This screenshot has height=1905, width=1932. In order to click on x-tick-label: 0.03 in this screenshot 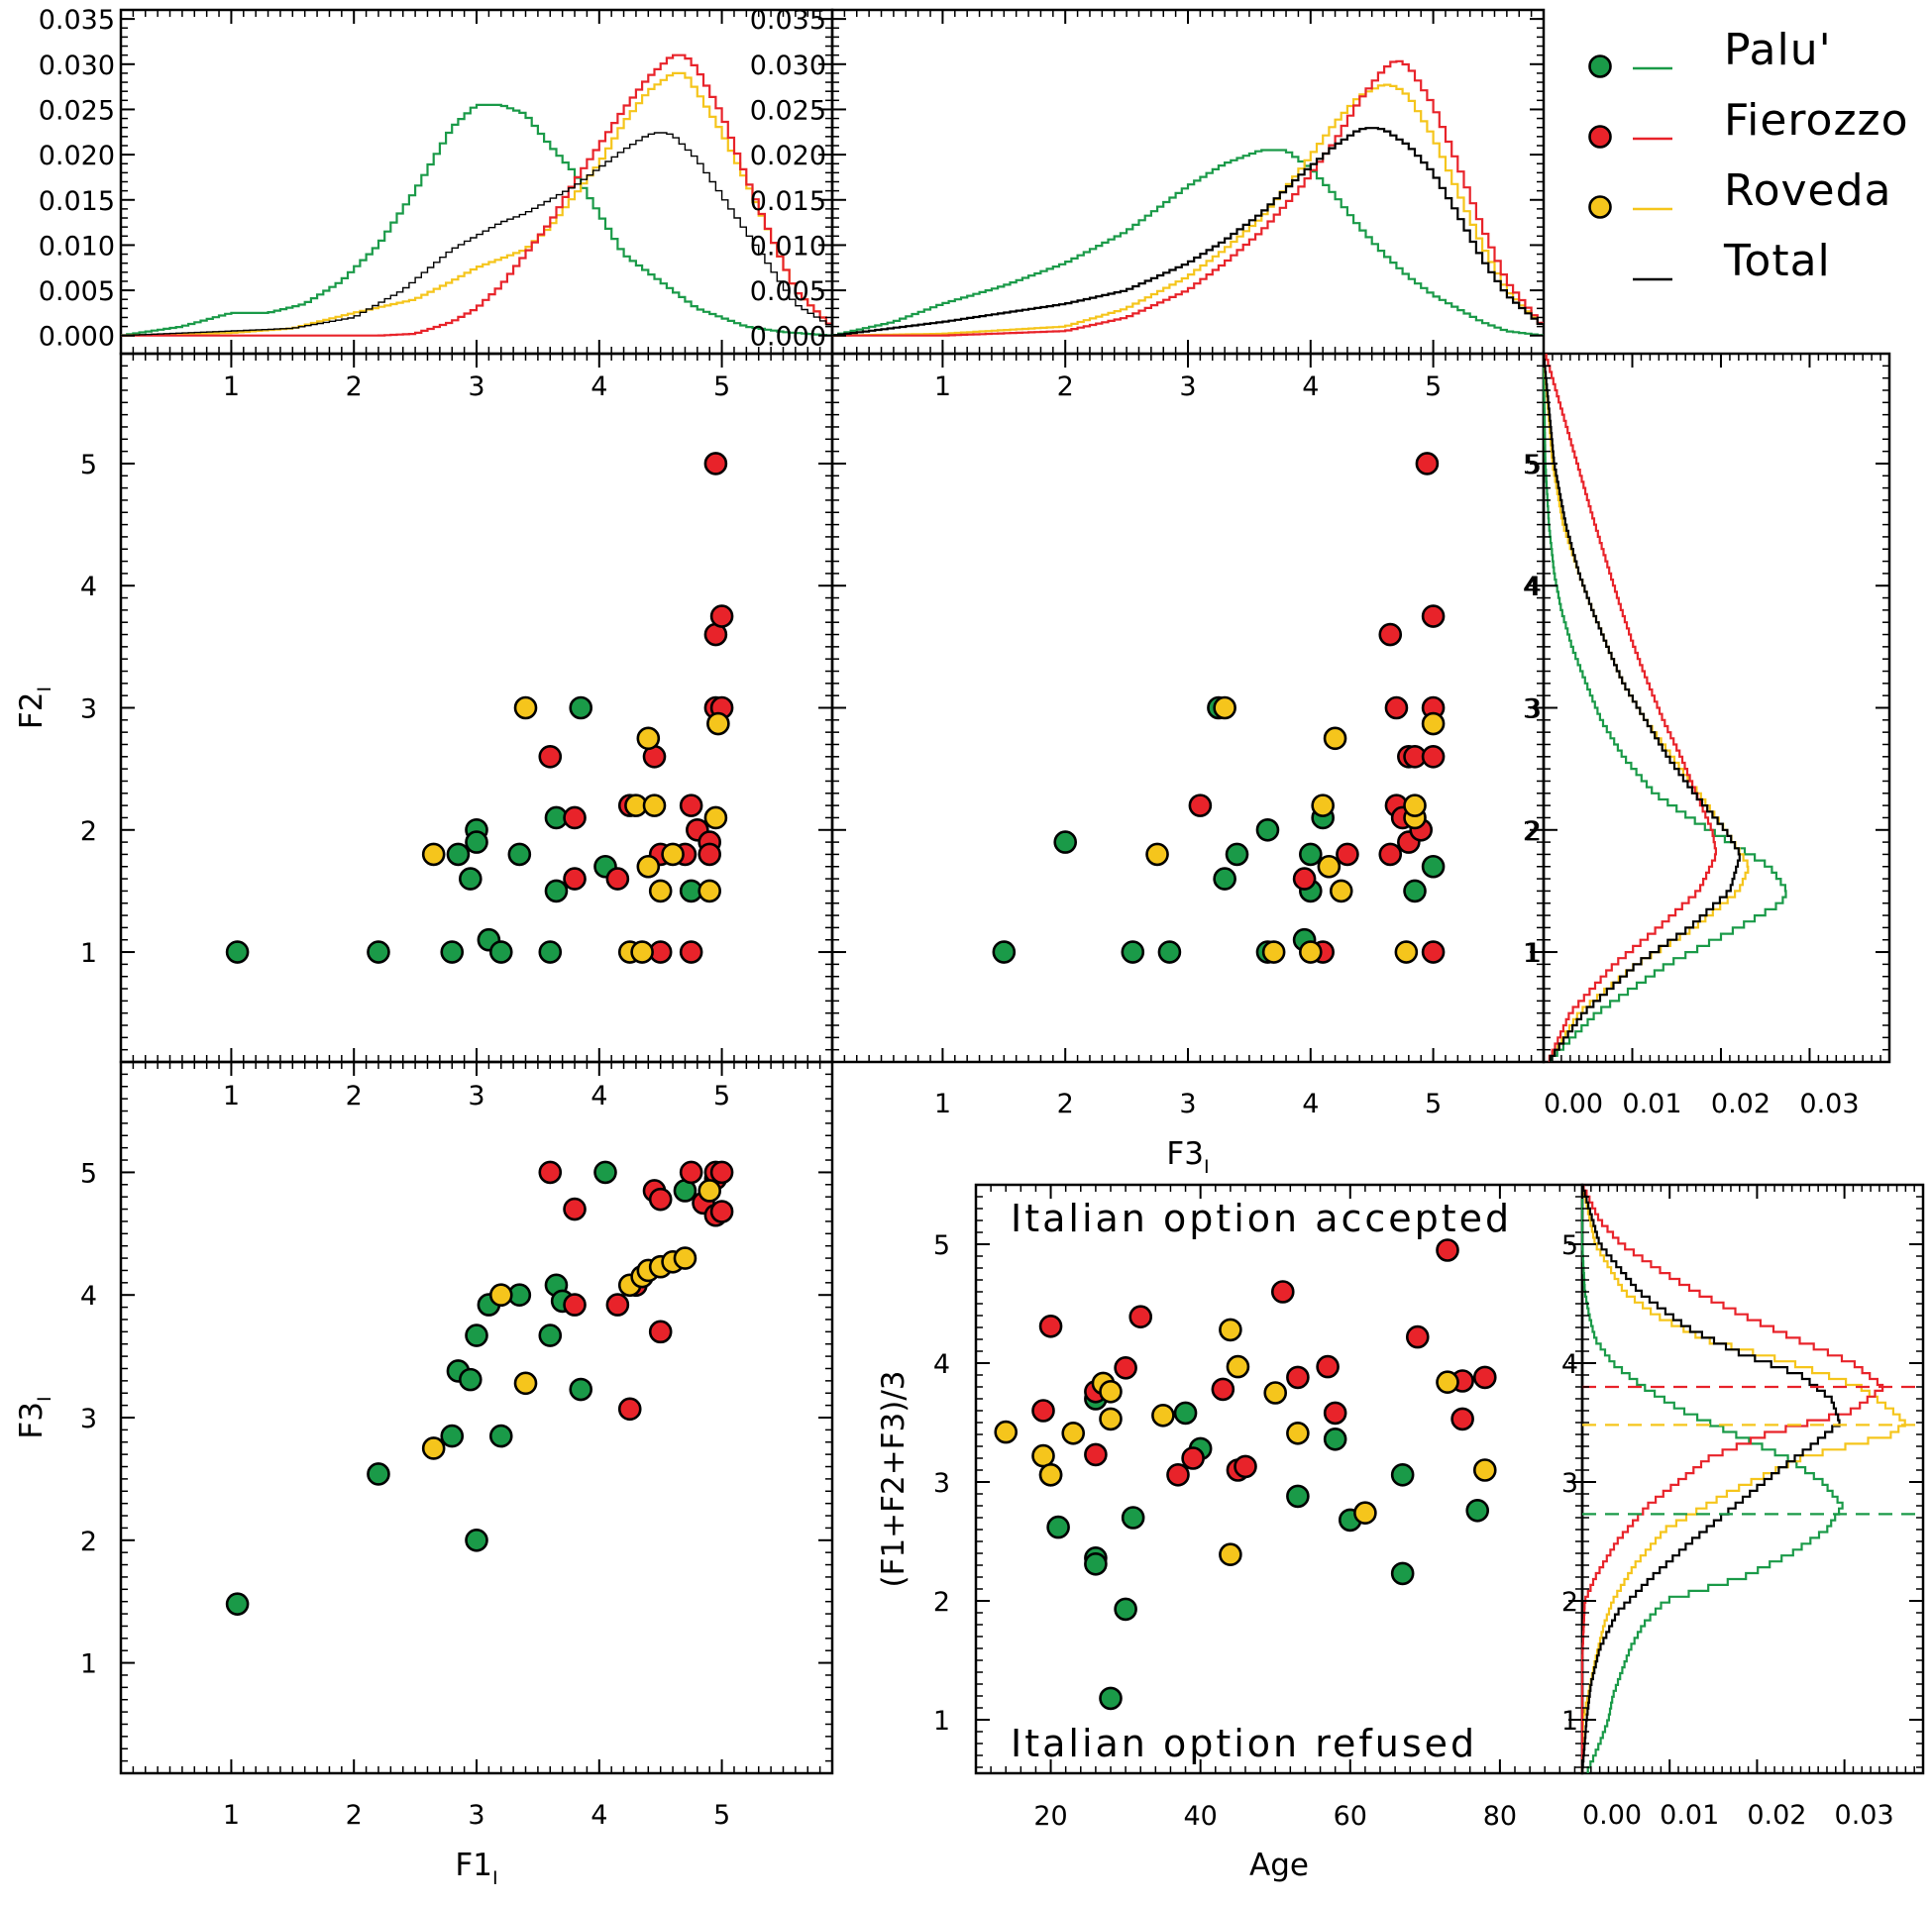, I will do `click(1829, 1104)`.